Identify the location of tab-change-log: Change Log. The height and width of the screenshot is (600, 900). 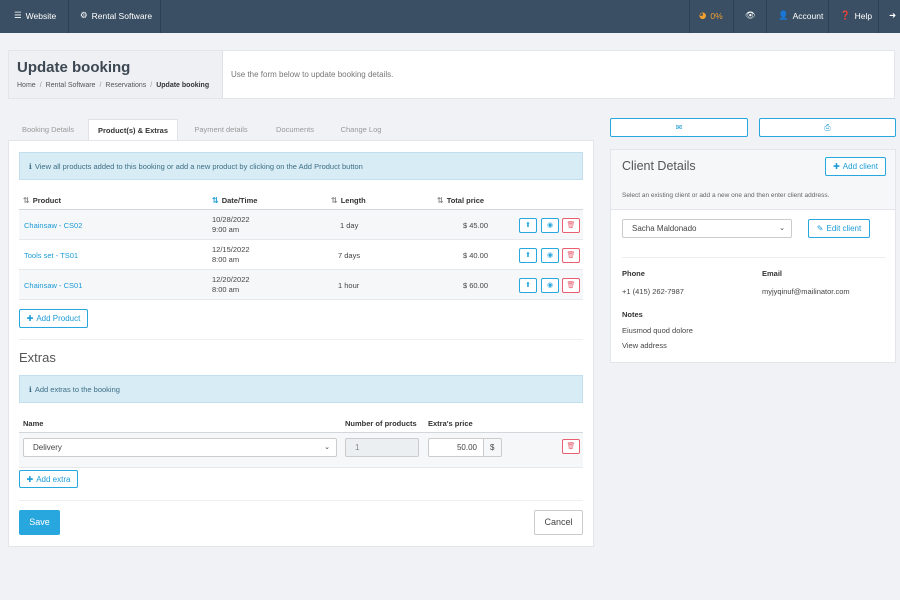
(361, 129).